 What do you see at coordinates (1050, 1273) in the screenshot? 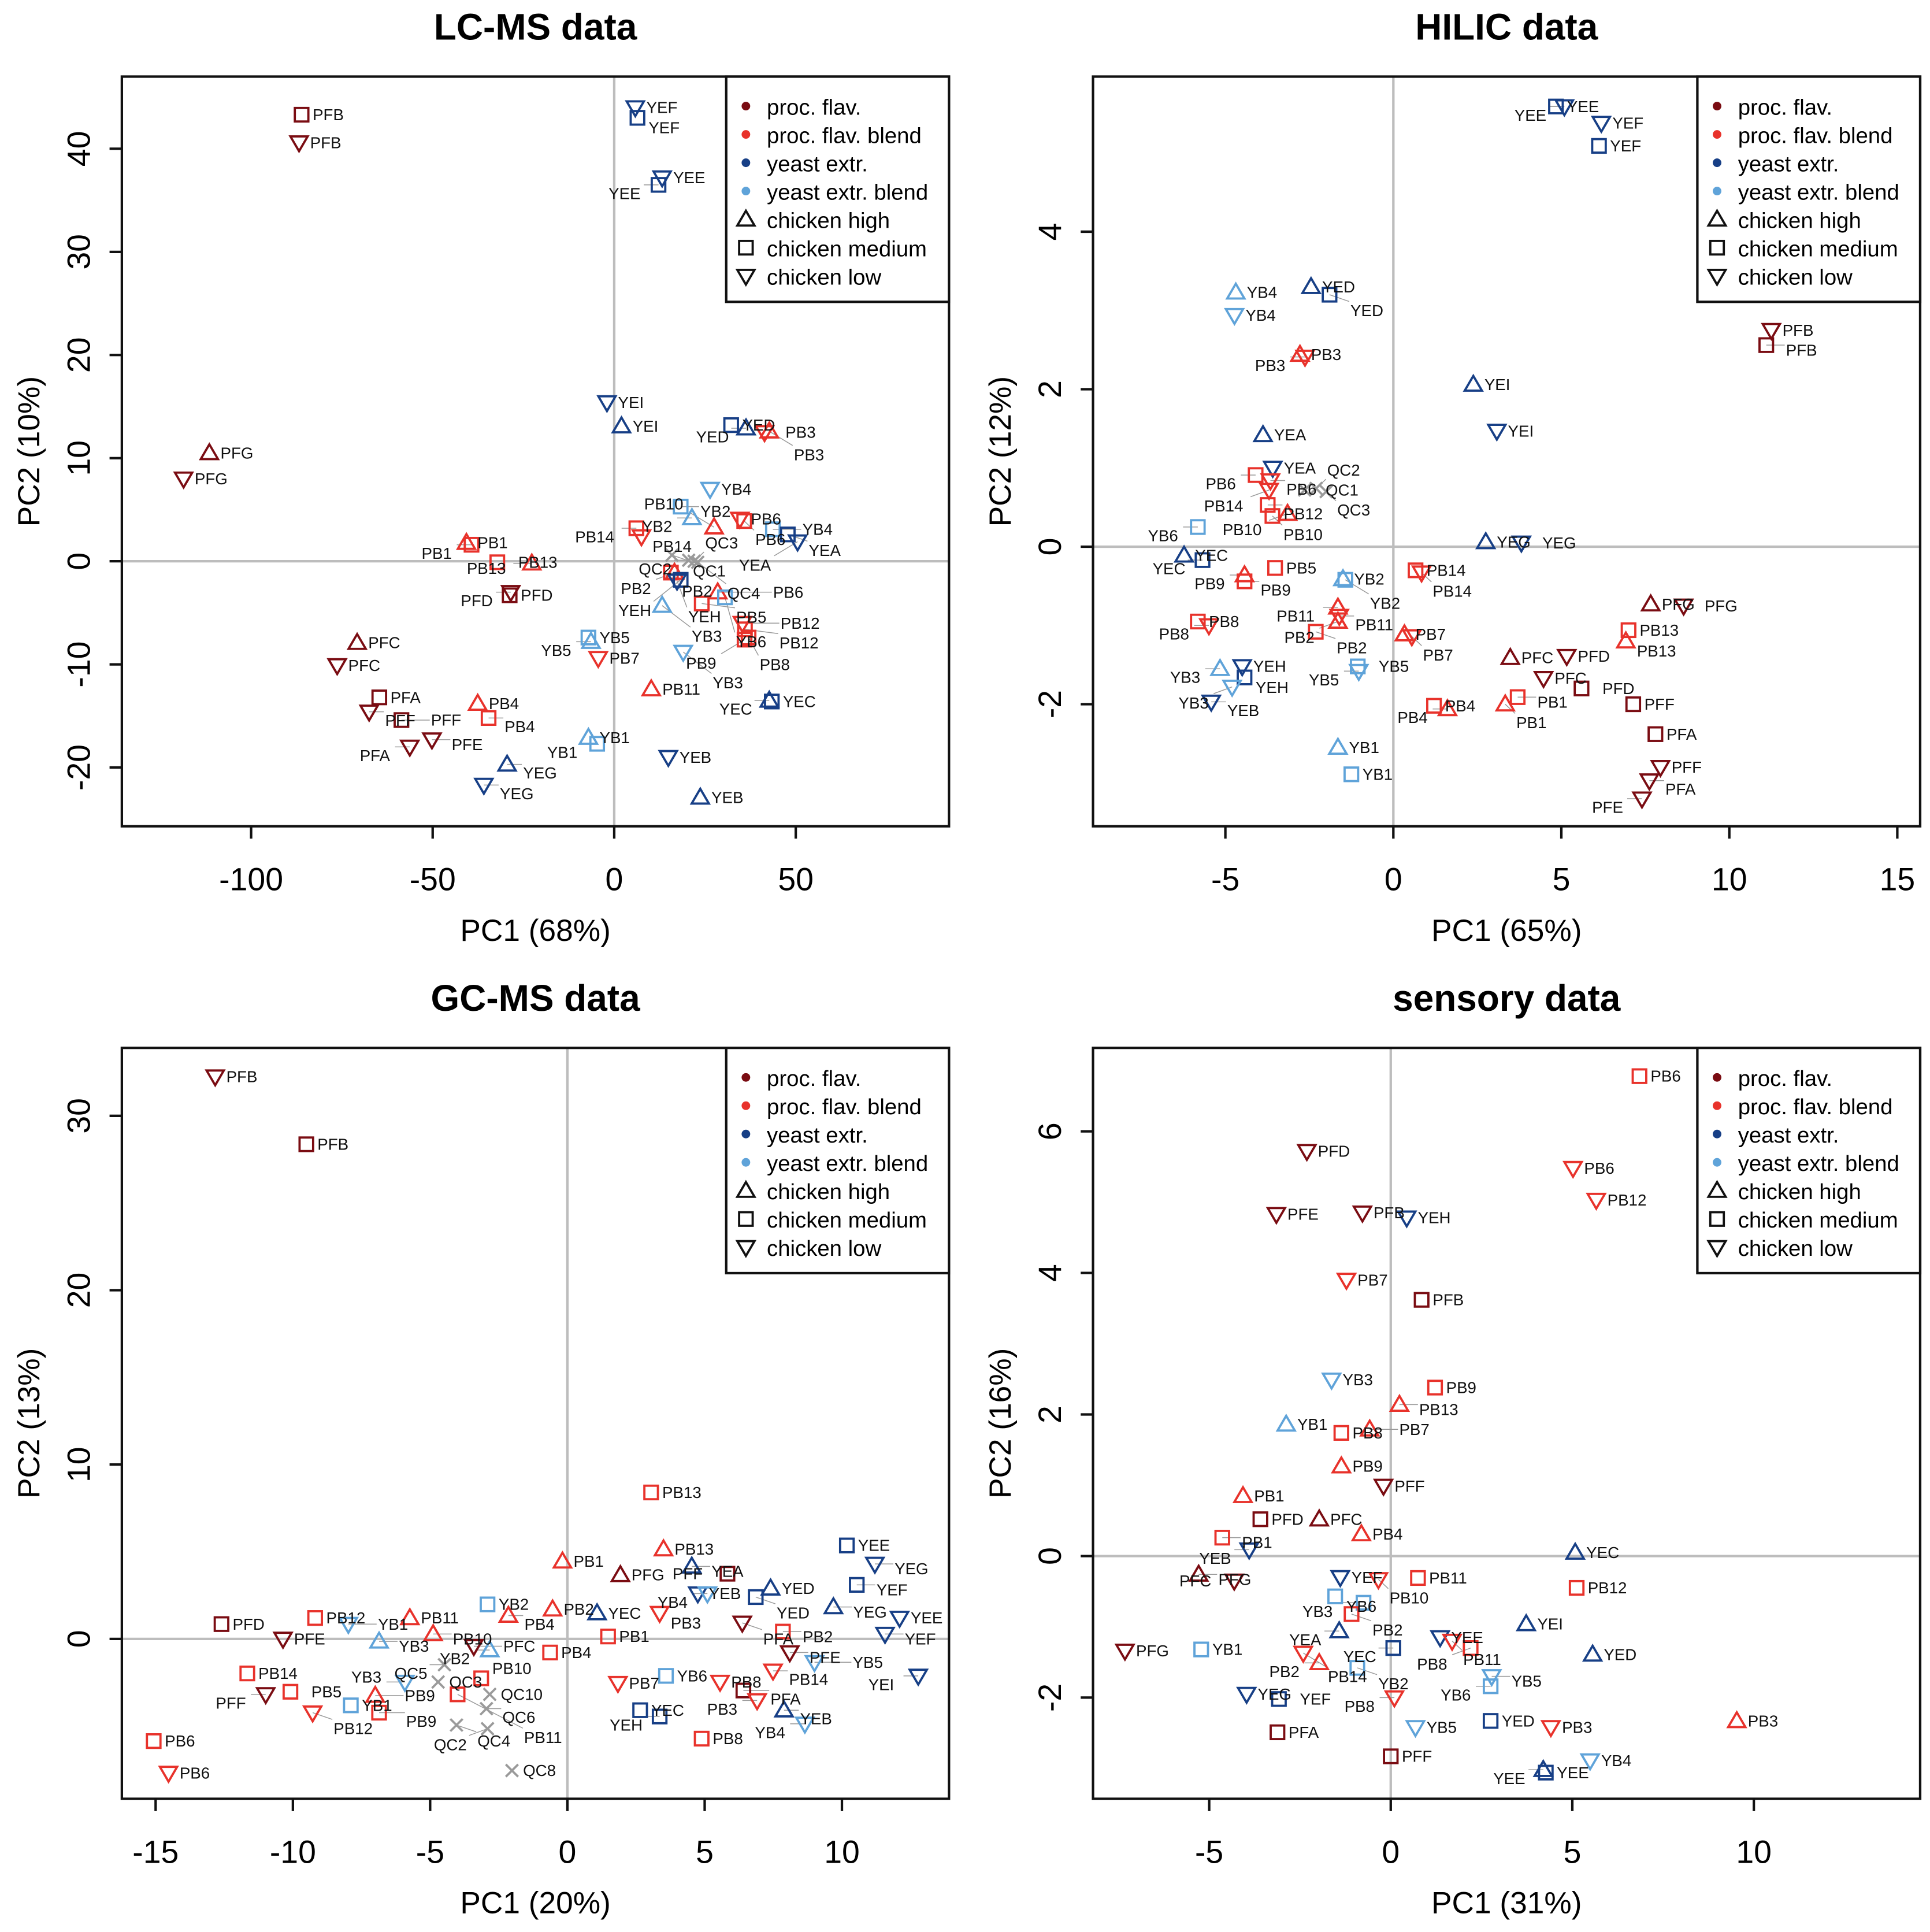
I see `y-tick-label: 4` at bounding box center [1050, 1273].